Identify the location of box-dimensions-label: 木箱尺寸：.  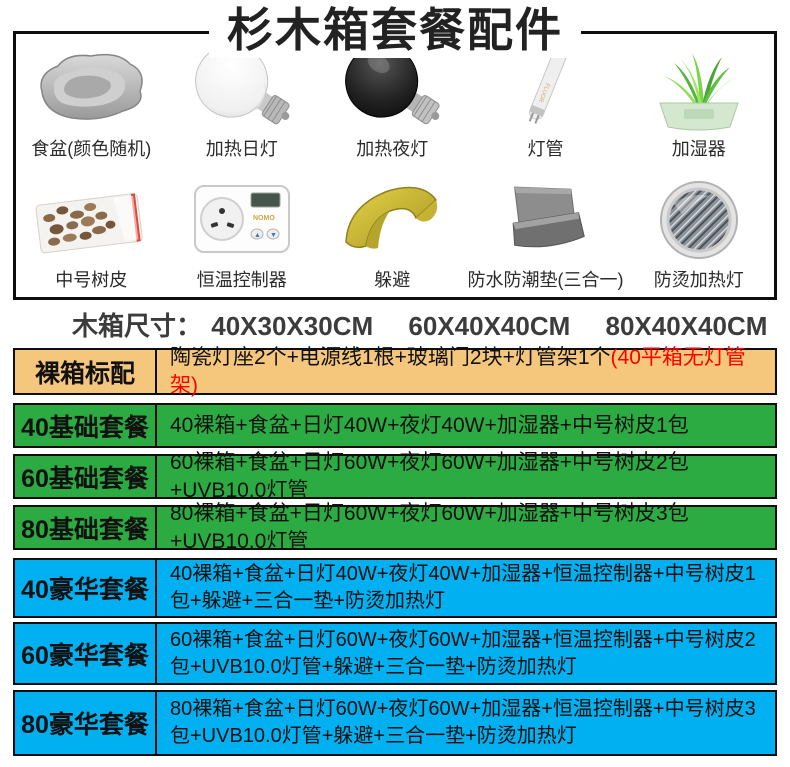
(137, 326).